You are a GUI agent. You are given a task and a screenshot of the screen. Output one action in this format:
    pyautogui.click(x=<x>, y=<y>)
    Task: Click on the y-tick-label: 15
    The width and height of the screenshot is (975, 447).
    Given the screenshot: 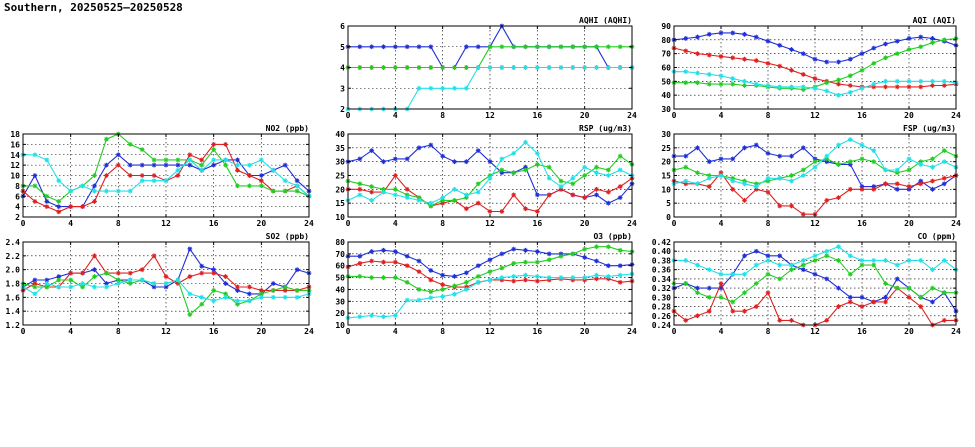 What is the action you would take?
    pyautogui.click(x=666, y=176)
    